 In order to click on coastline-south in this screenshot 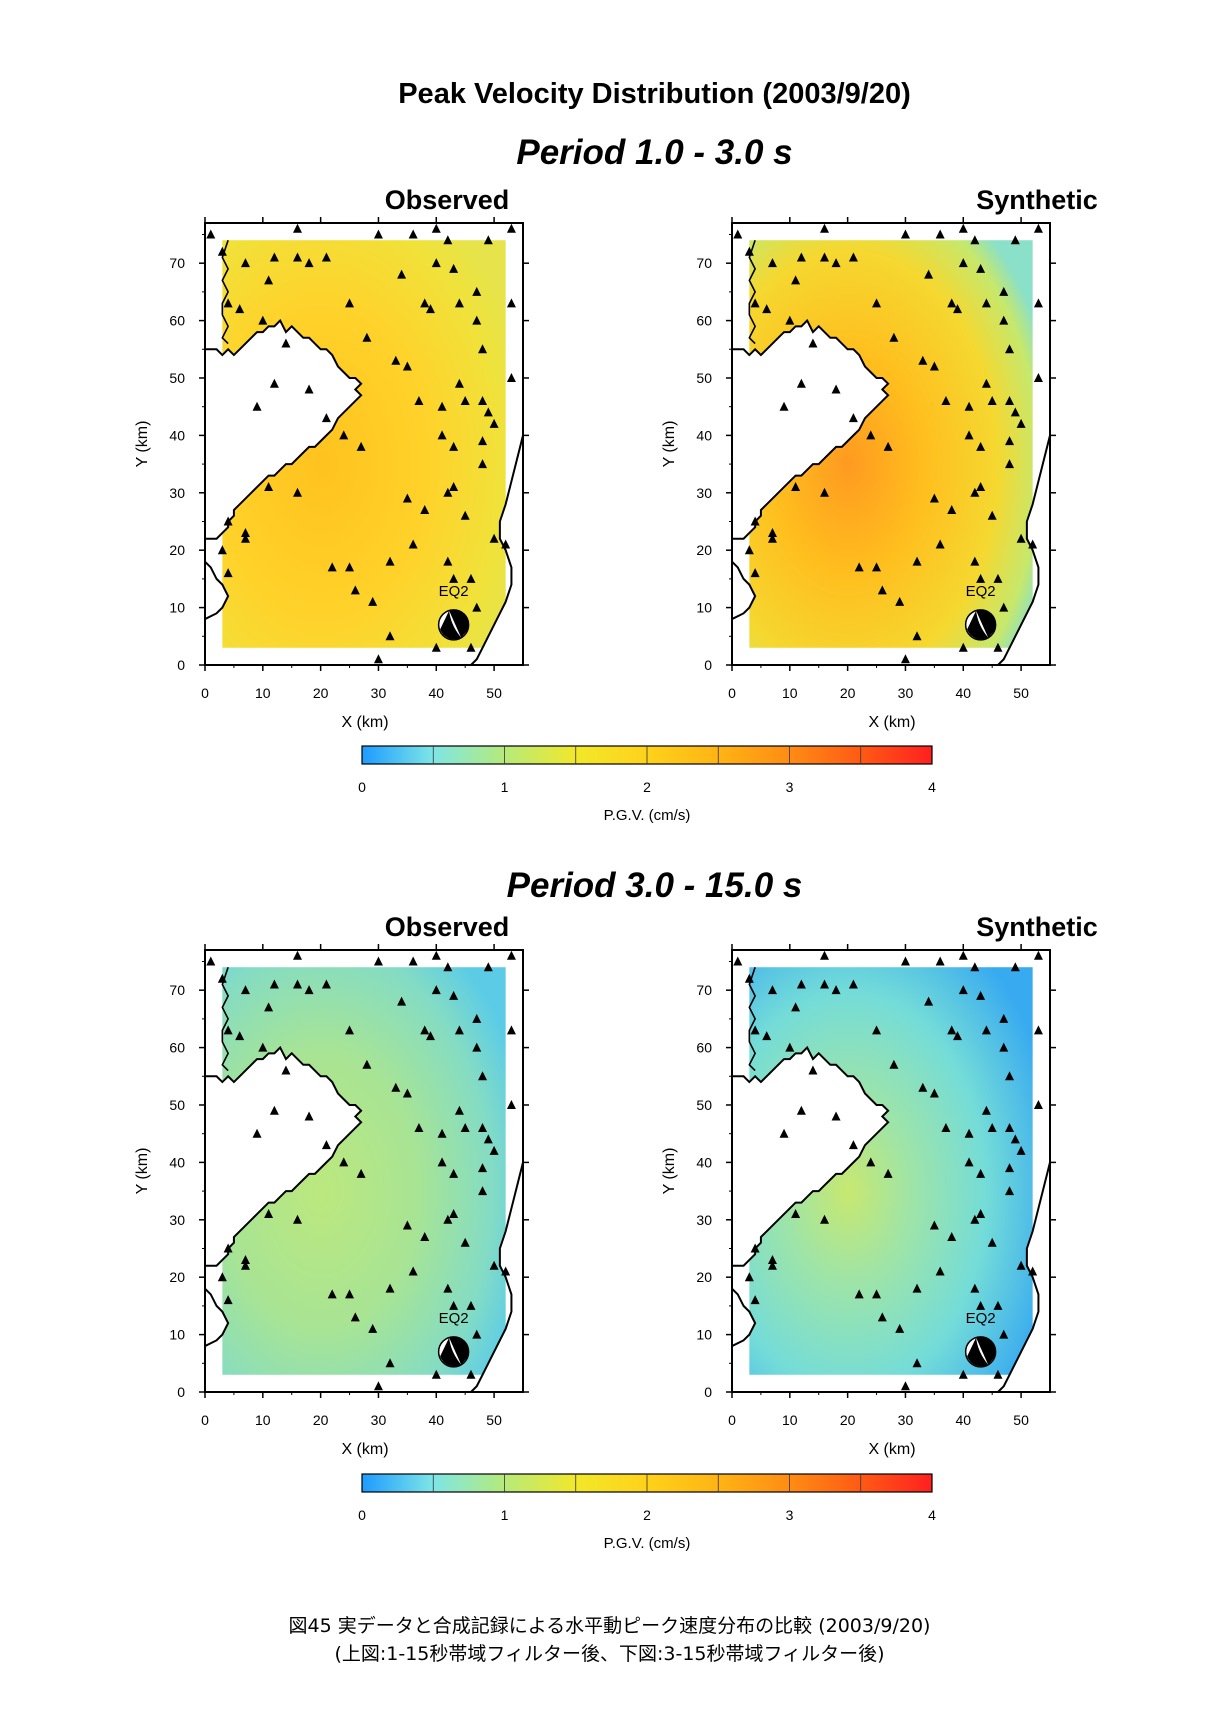, I will do `click(744, 1317)`.